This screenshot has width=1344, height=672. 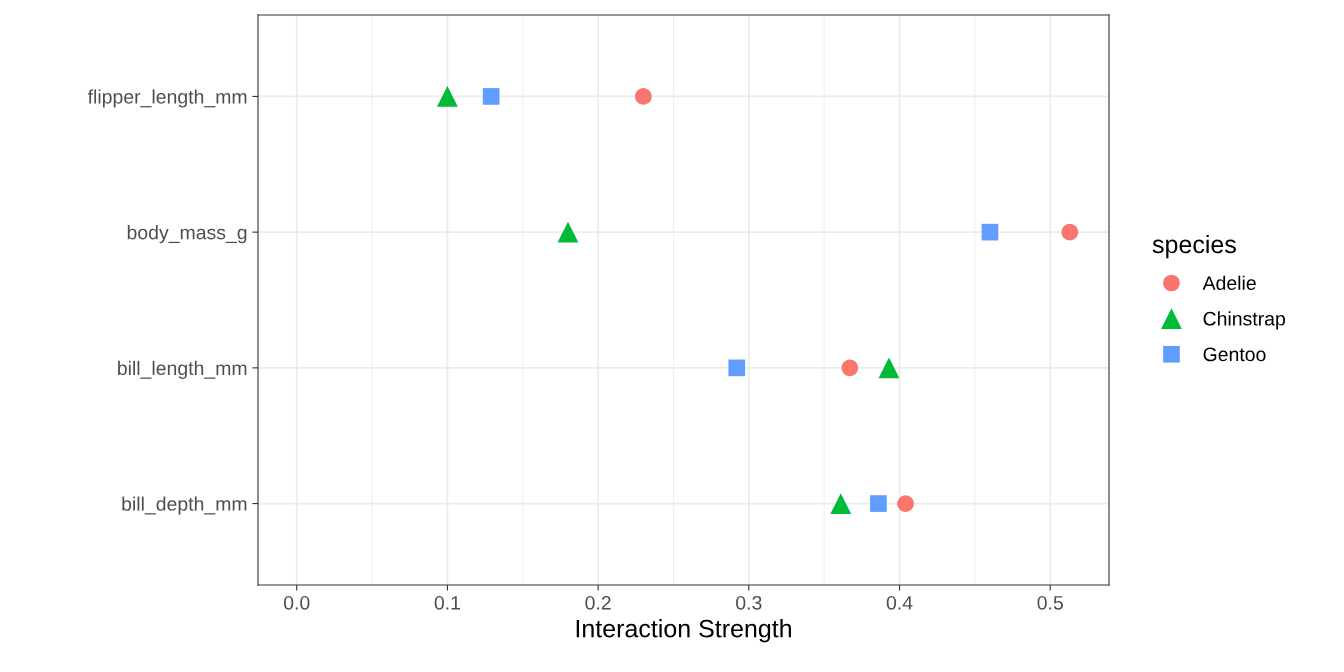 What do you see at coordinates (598, 602) in the screenshot?
I see `x-tick-label: 0.2` at bounding box center [598, 602].